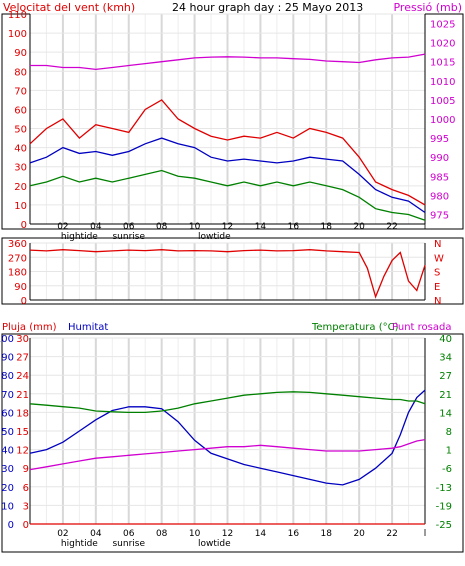  I want to click on pressure-y-tick: 1020, so click(442, 44).